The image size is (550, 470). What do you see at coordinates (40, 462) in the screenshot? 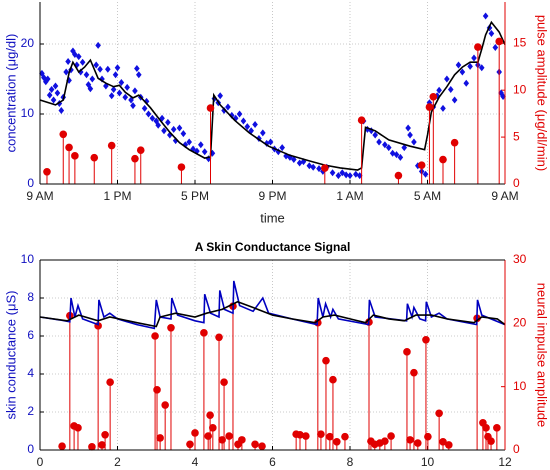
I see `x-tick-label: 0` at bounding box center [40, 462].